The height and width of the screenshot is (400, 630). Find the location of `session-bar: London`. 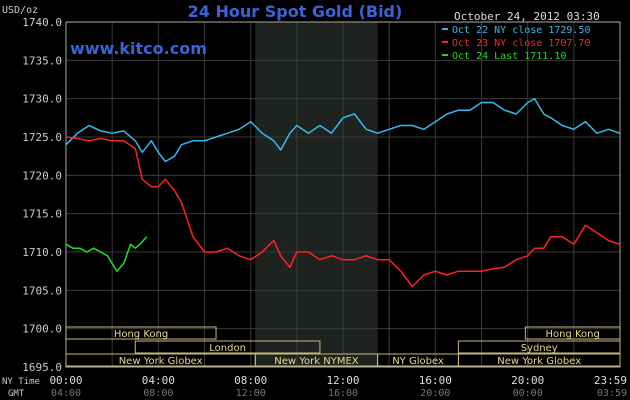

session-bar: London is located at coordinates (227, 347).